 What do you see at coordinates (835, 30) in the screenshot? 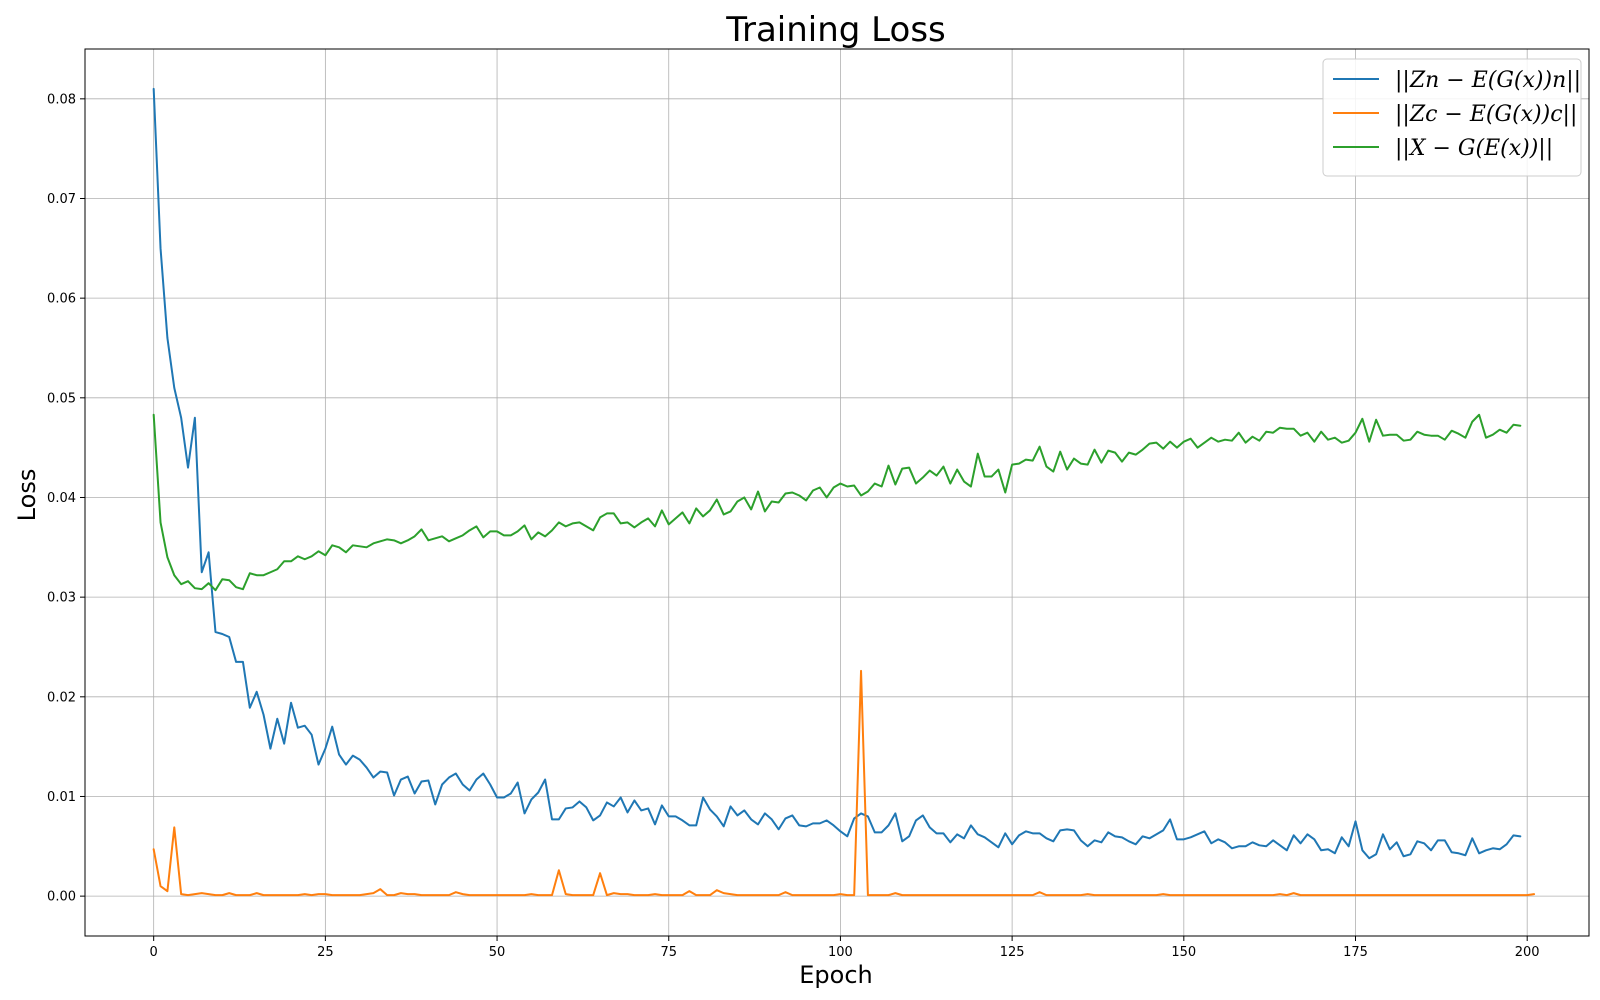
I see `chart-title: Training Loss` at bounding box center [835, 30].